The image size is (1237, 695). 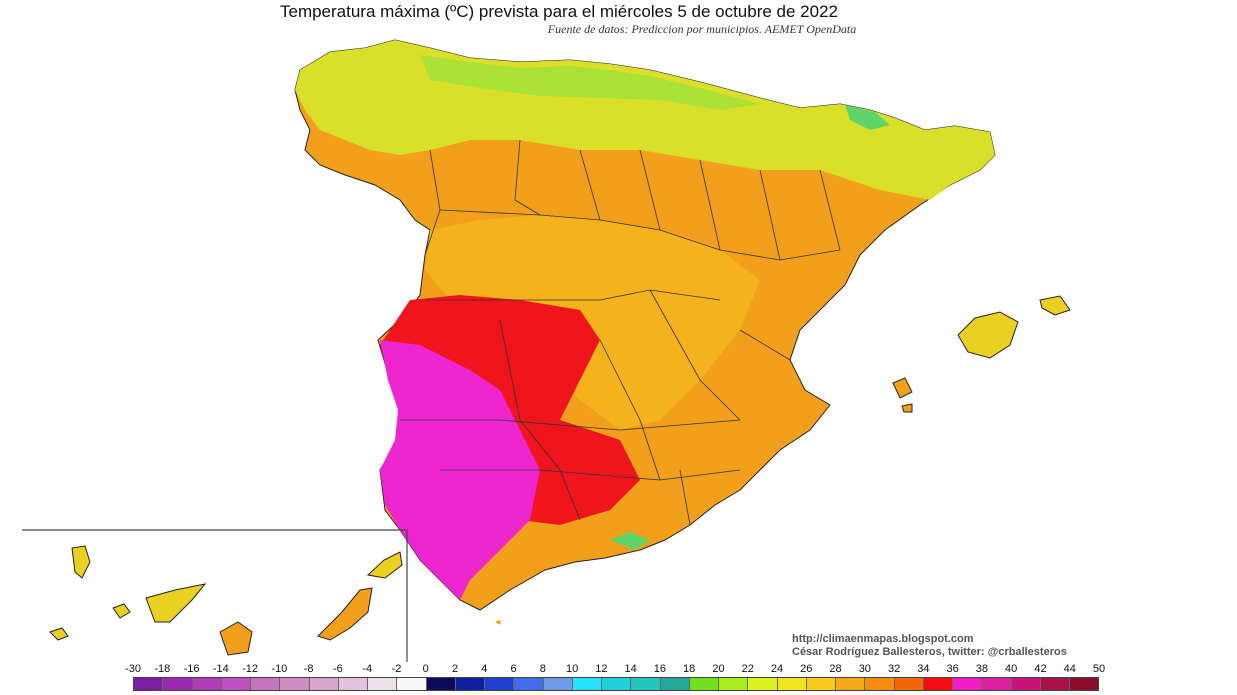 I want to click on legend-tick: 38, so click(x=982, y=669).